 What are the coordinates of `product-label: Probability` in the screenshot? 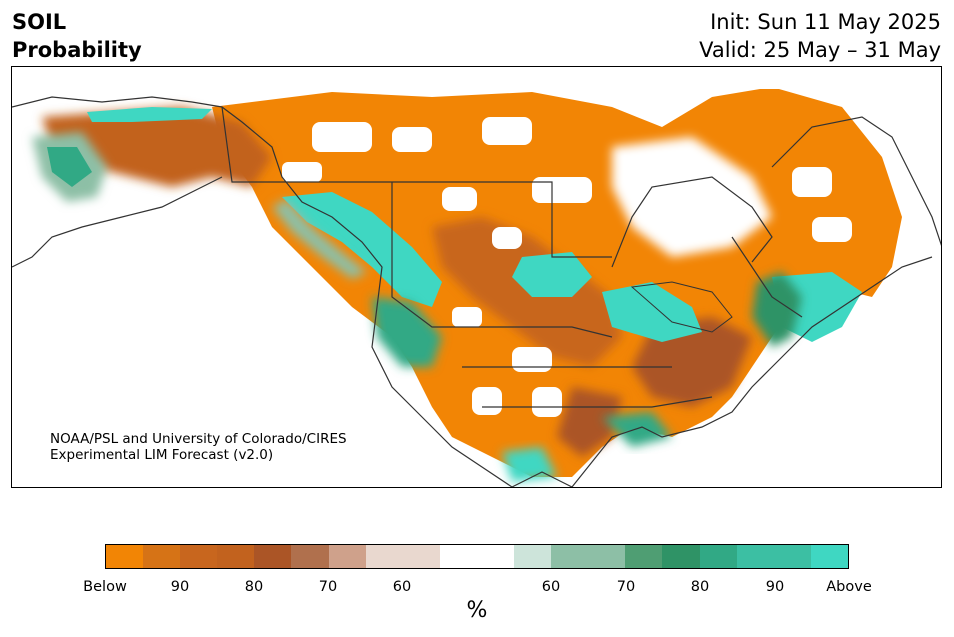 It's located at (77, 50).